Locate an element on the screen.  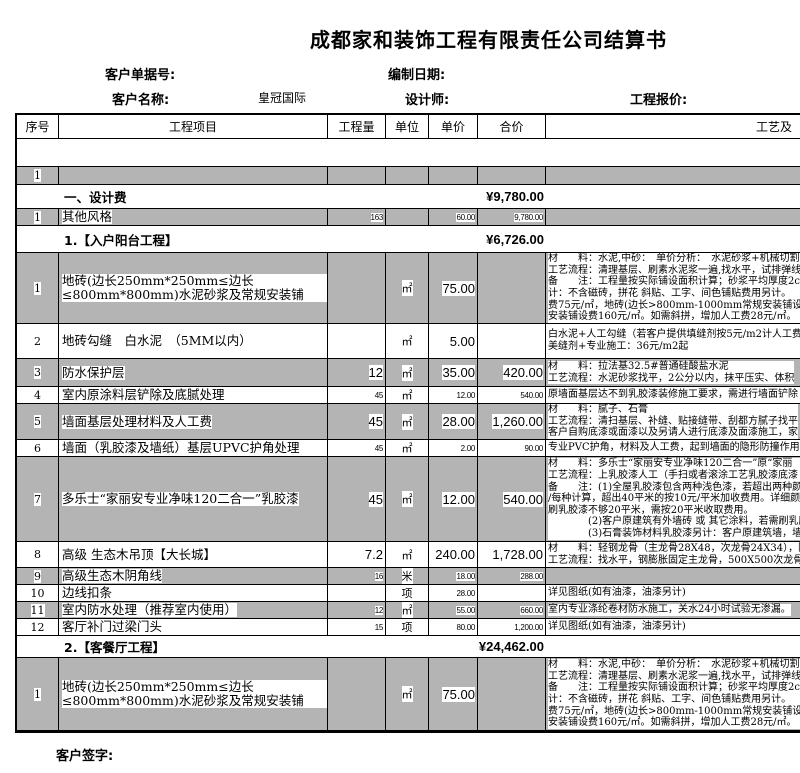
unit-text: 项 is located at coordinates (407, 627).